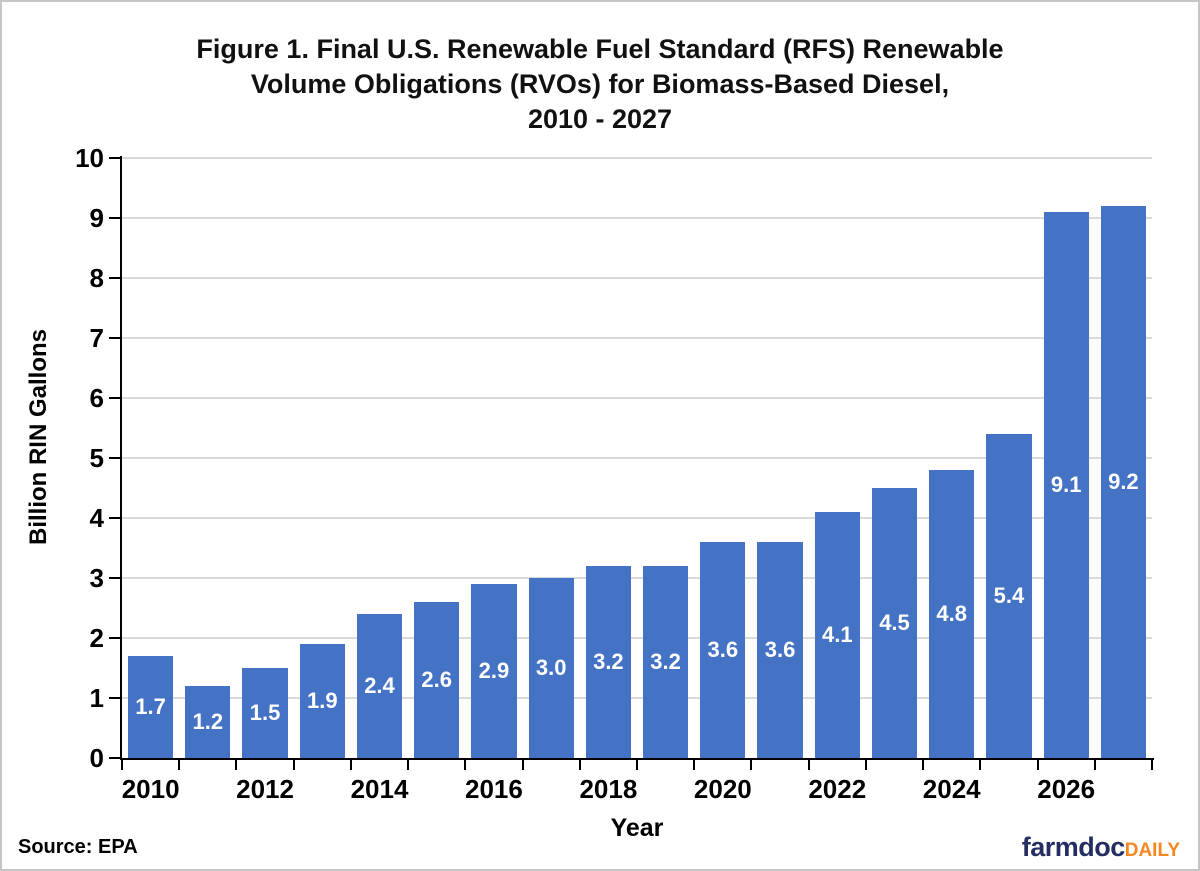 Image resolution: width=1200 pixels, height=871 pixels. I want to click on bar: 3.0, so click(551, 668).